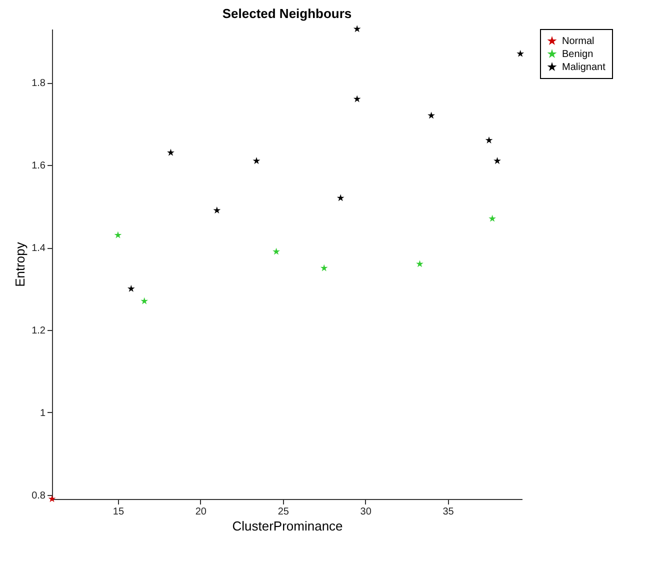 The image size is (655, 561). Describe the element at coordinates (39, 248) in the screenshot. I see `y-tick-label: 1.4` at that location.